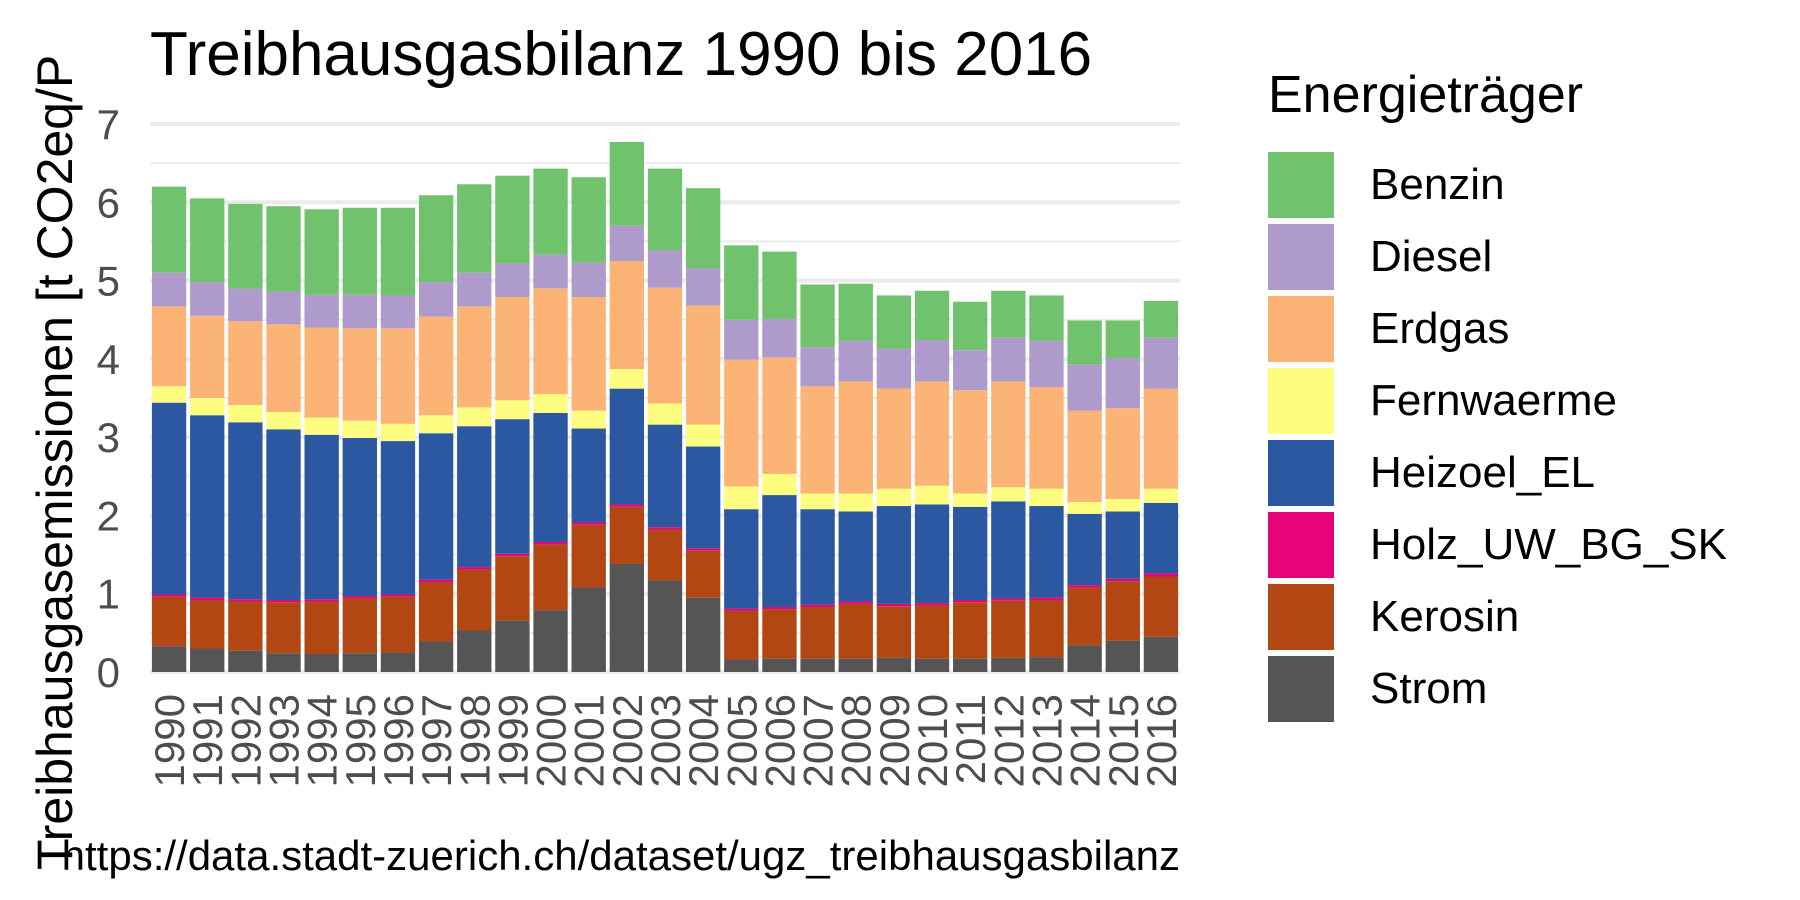 This screenshot has width=1800, height=900. I want to click on bar-kerosin-2003, so click(665, 555).